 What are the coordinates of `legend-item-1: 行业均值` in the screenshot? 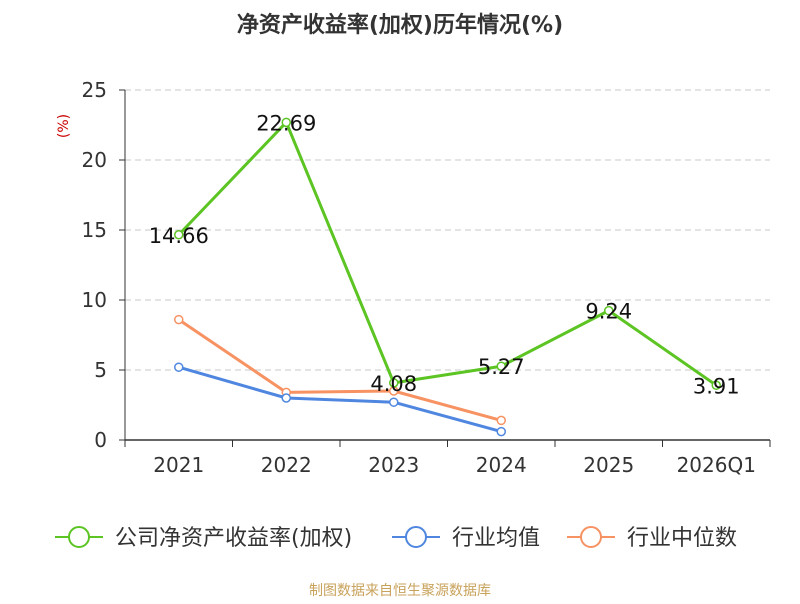 It's located at (466, 538).